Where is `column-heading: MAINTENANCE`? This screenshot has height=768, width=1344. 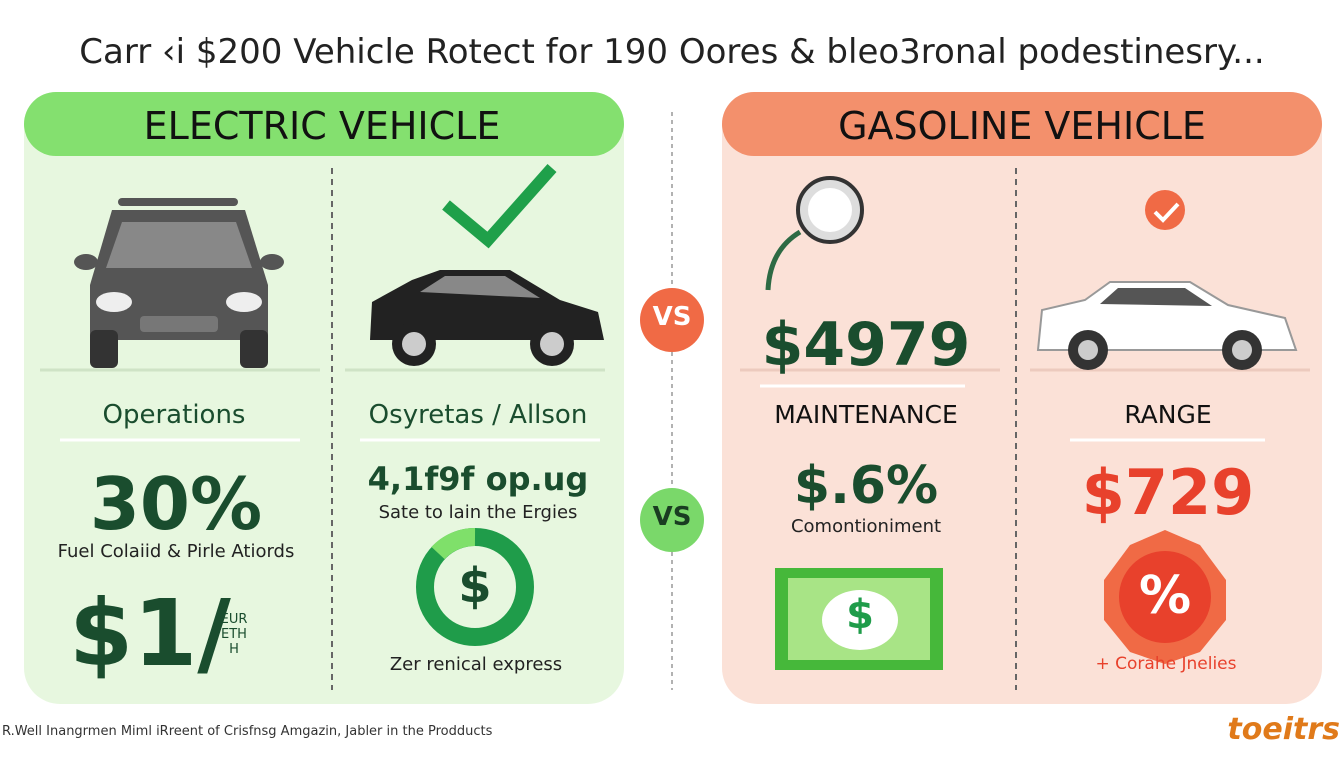 column-heading: MAINTENANCE is located at coordinates (866, 414).